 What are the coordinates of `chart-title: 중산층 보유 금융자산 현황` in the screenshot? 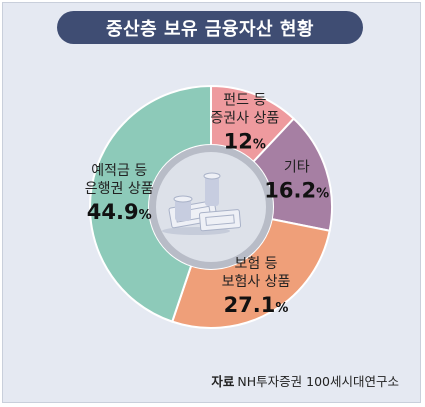 It's located at (210, 27).